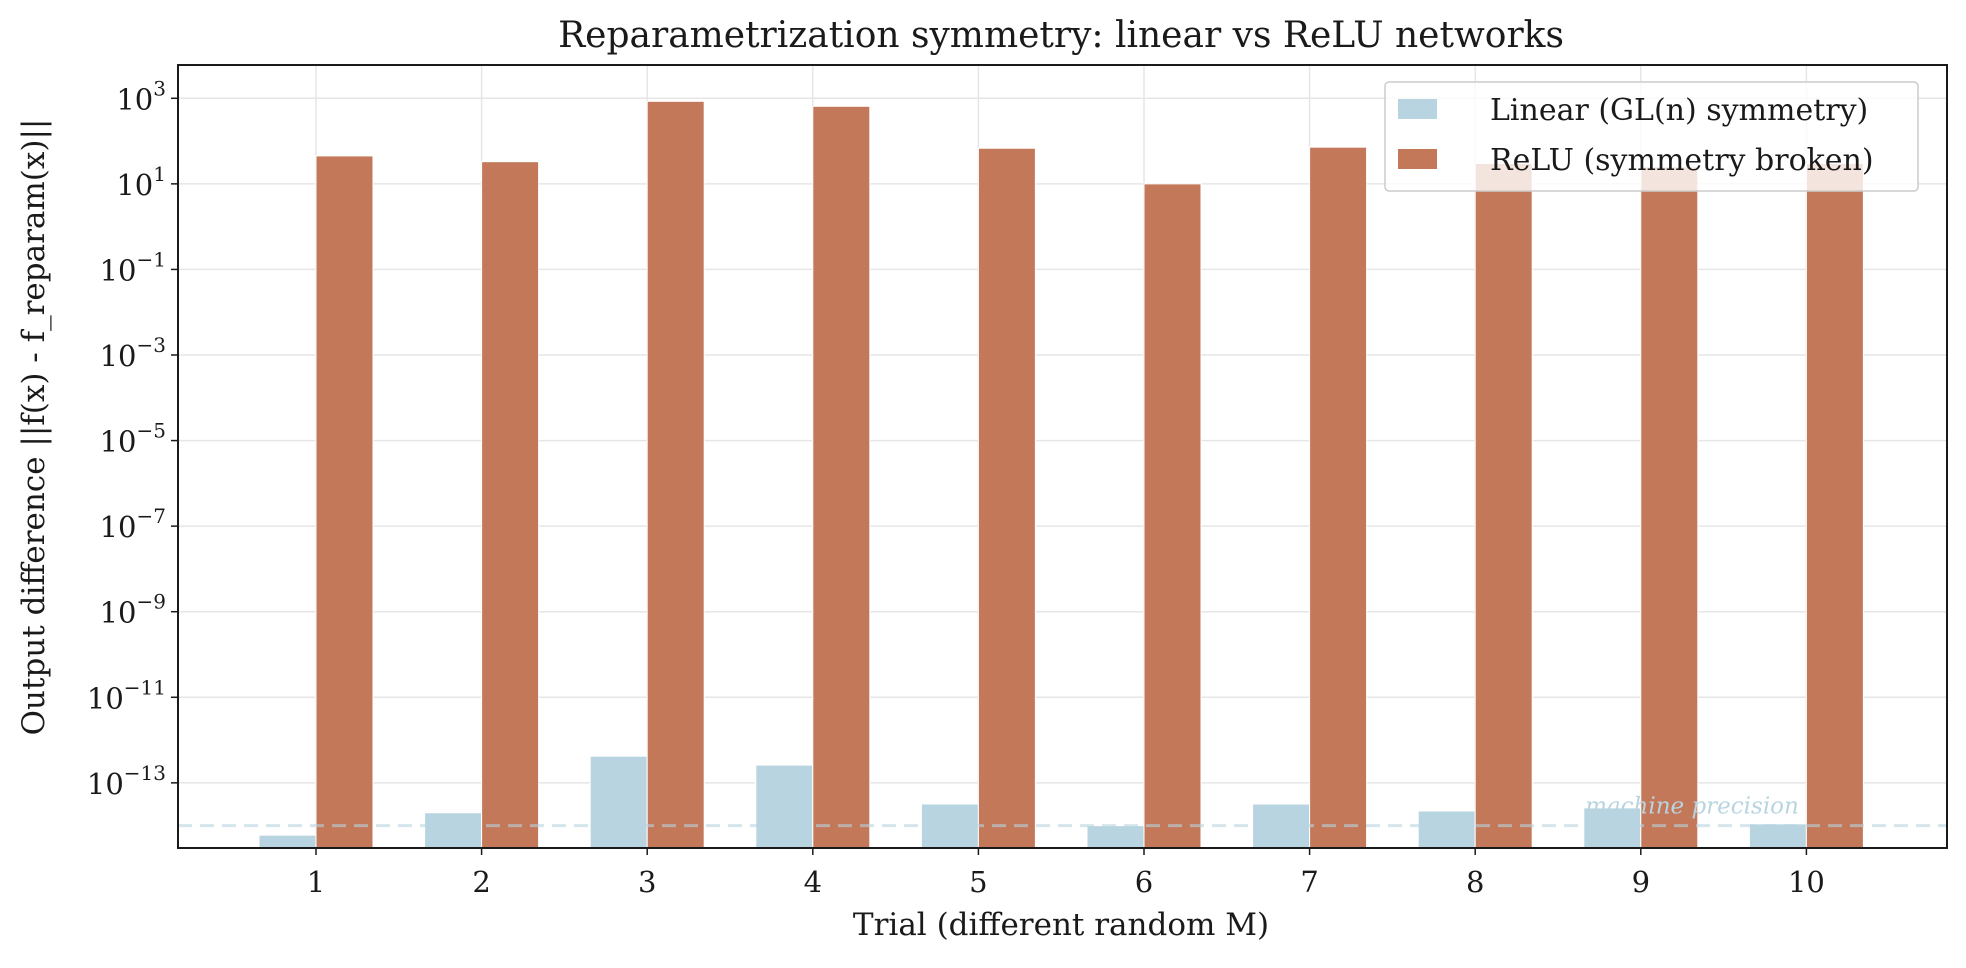  I want to click on y-tick-label: 10⁻¹³, so click(126, 781).